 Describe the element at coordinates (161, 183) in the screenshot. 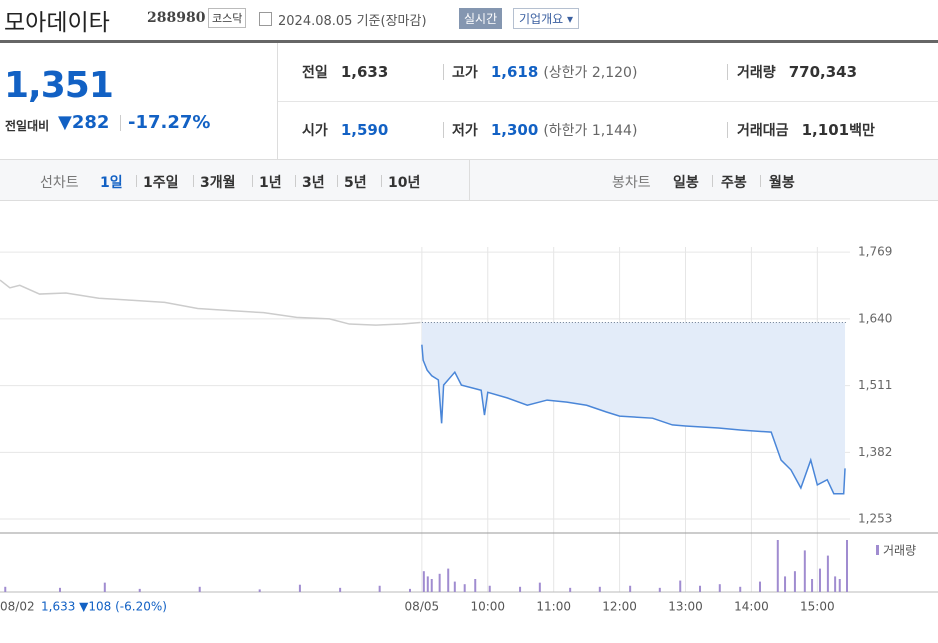

I see `period-tab: 1주일` at that location.